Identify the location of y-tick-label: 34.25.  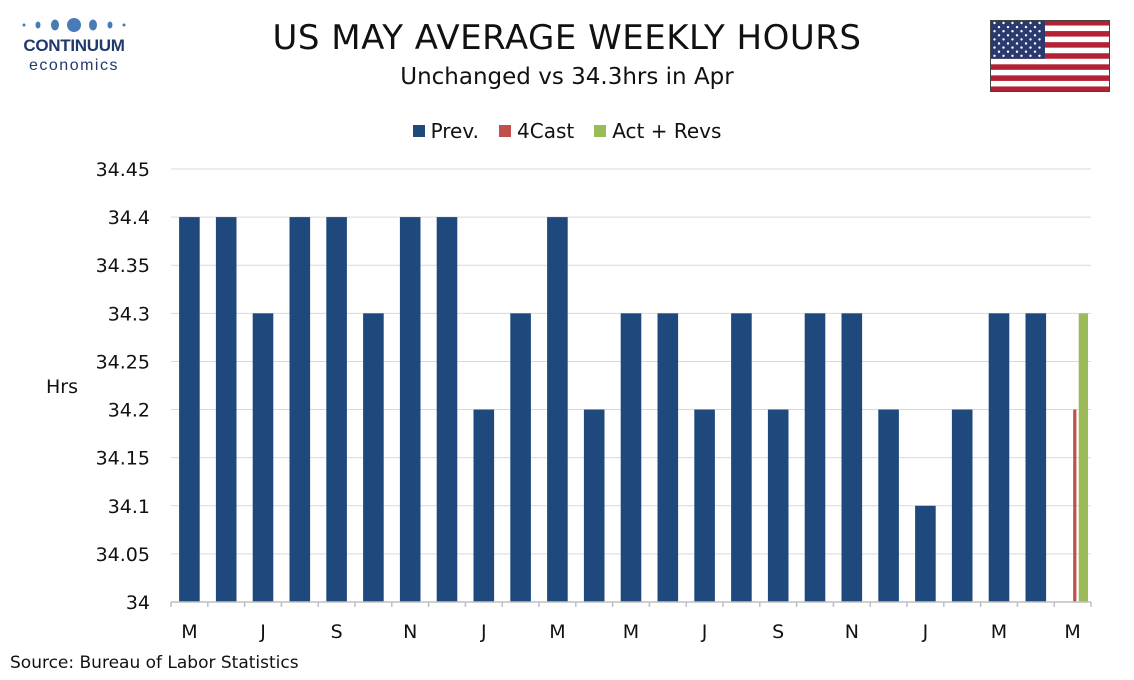
(123, 362).